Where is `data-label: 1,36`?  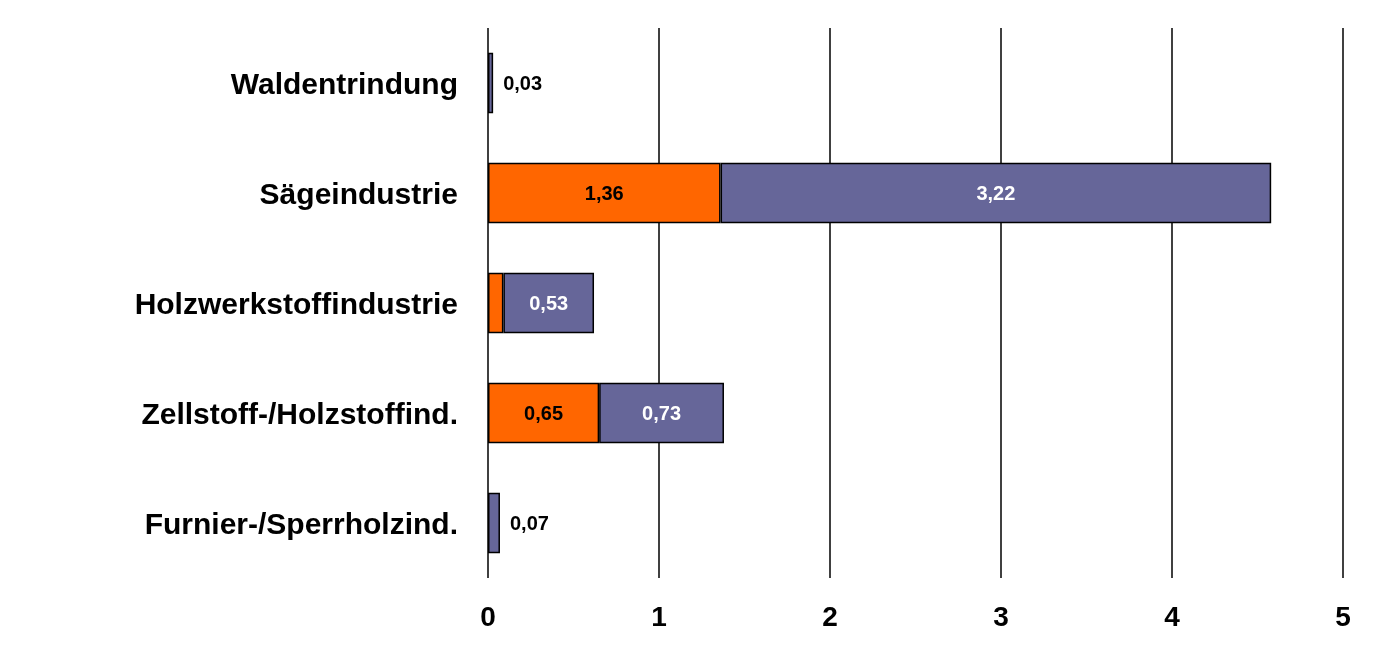 data-label: 1,36 is located at coordinates (604, 193).